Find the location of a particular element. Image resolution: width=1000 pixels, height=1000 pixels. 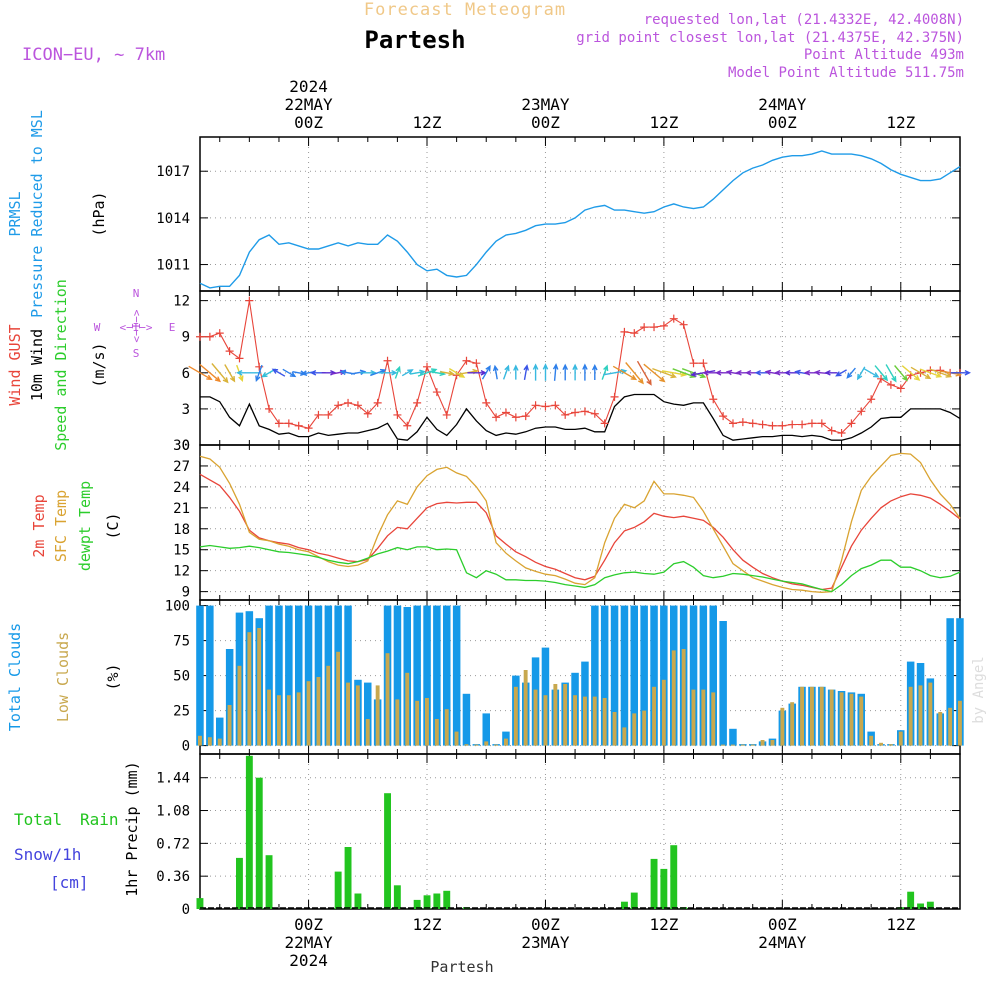

precip-panel: 0 0.36 0.72 1.08 1.44 is located at coordinates (558, 835).